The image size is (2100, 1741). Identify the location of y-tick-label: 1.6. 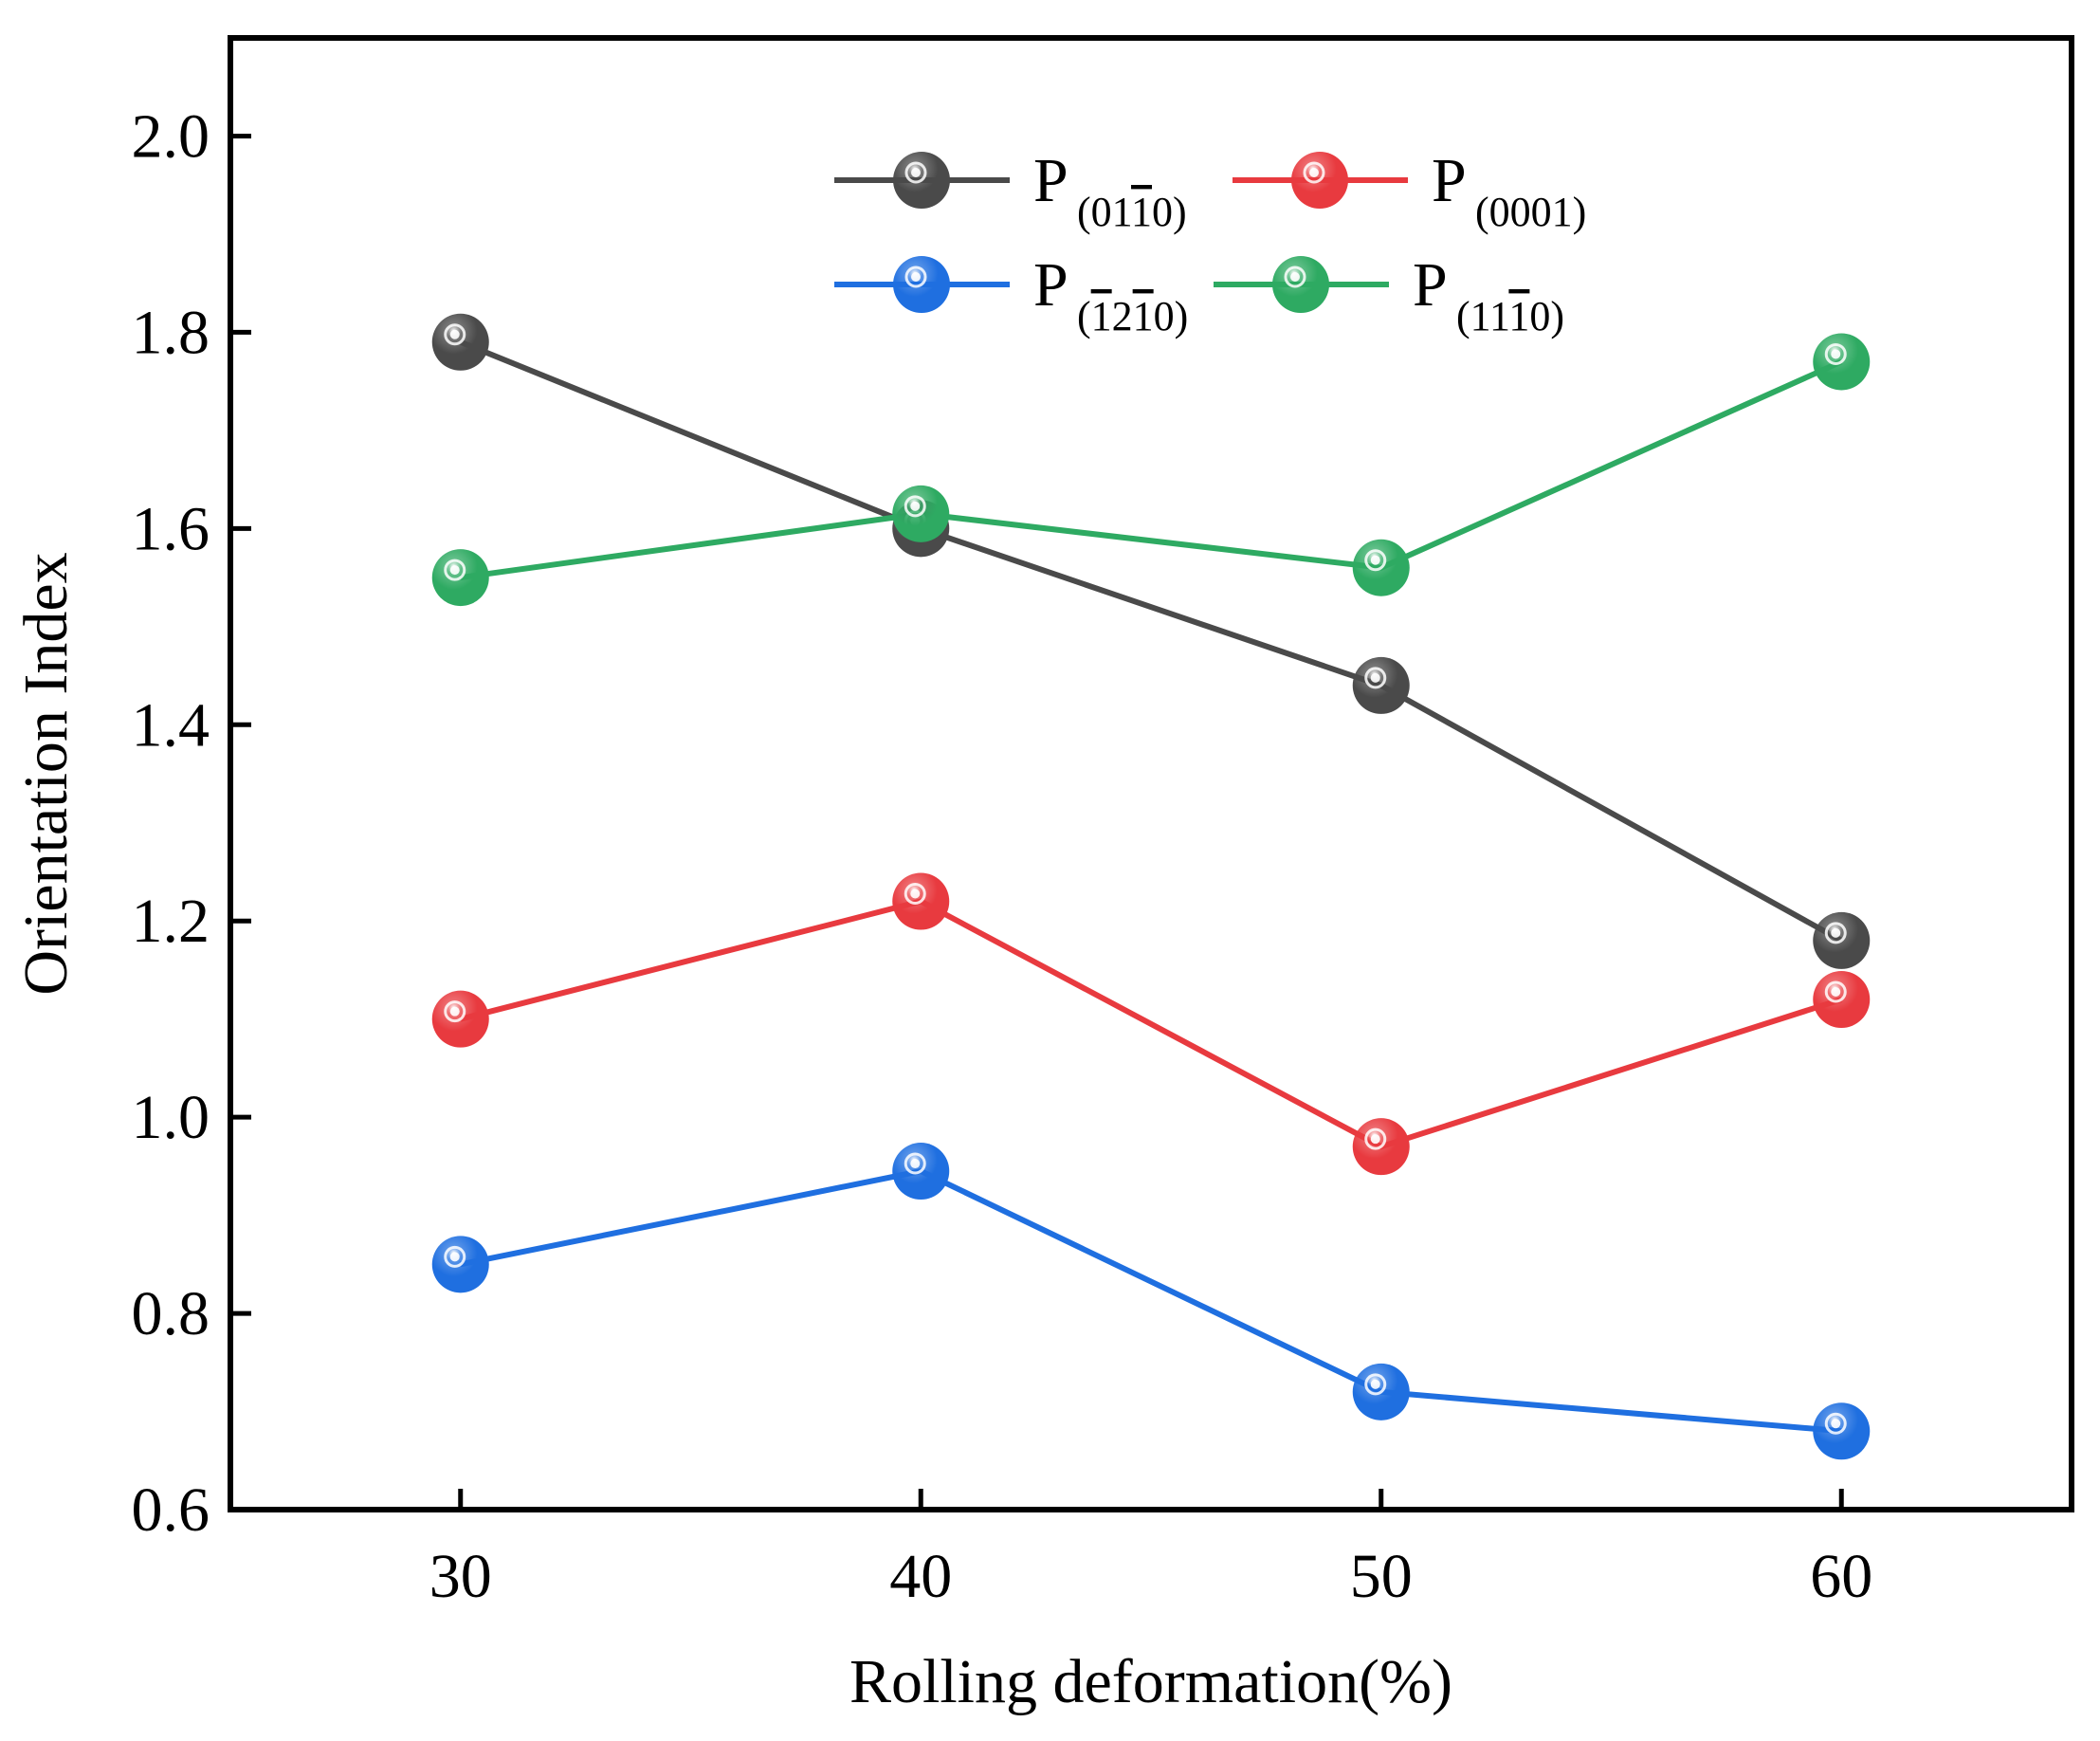
(171, 528).